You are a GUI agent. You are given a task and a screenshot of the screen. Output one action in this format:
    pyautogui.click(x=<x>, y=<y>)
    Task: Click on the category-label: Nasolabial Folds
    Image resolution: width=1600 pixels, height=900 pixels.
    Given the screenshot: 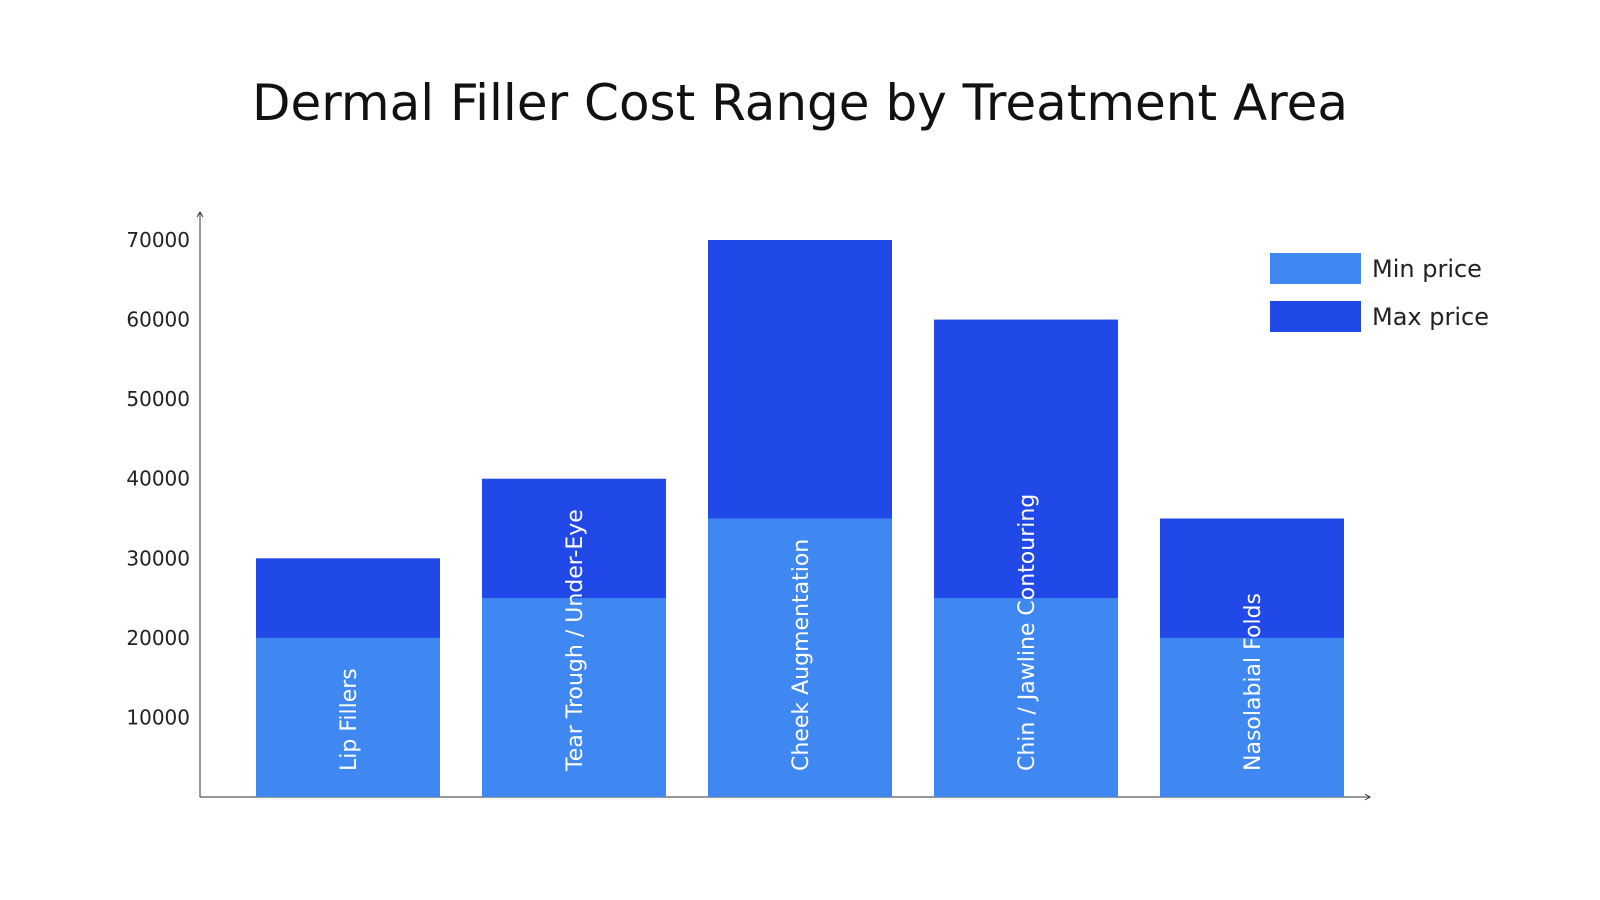 What is the action you would take?
    pyautogui.click(x=1253, y=682)
    